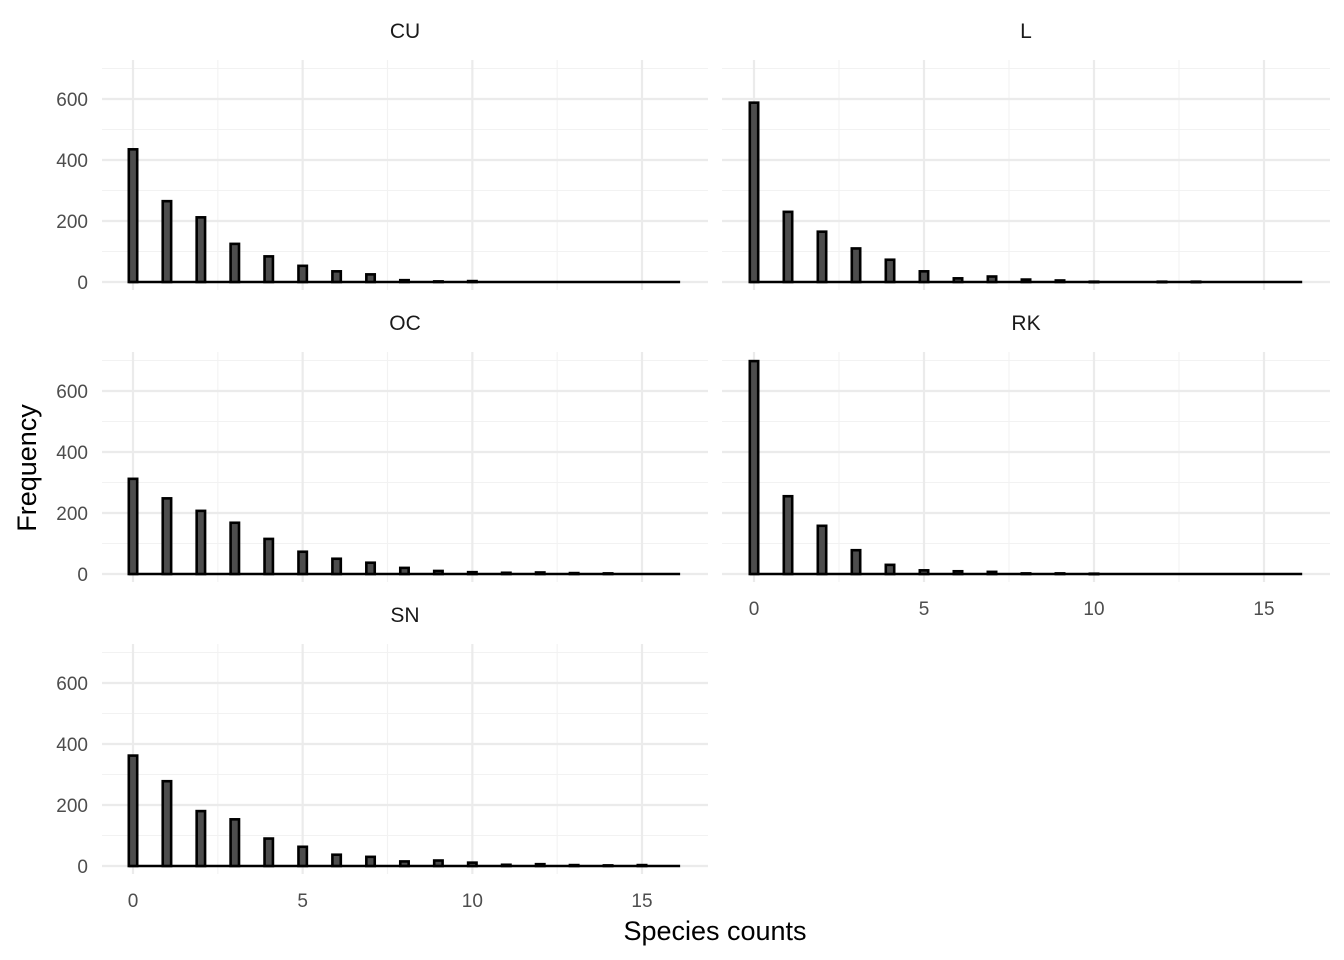 This screenshot has height=960, width=1344. Describe the element at coordinates (1025, 323) in the screenshot. I see `facet-strip-label: RK` at that location.